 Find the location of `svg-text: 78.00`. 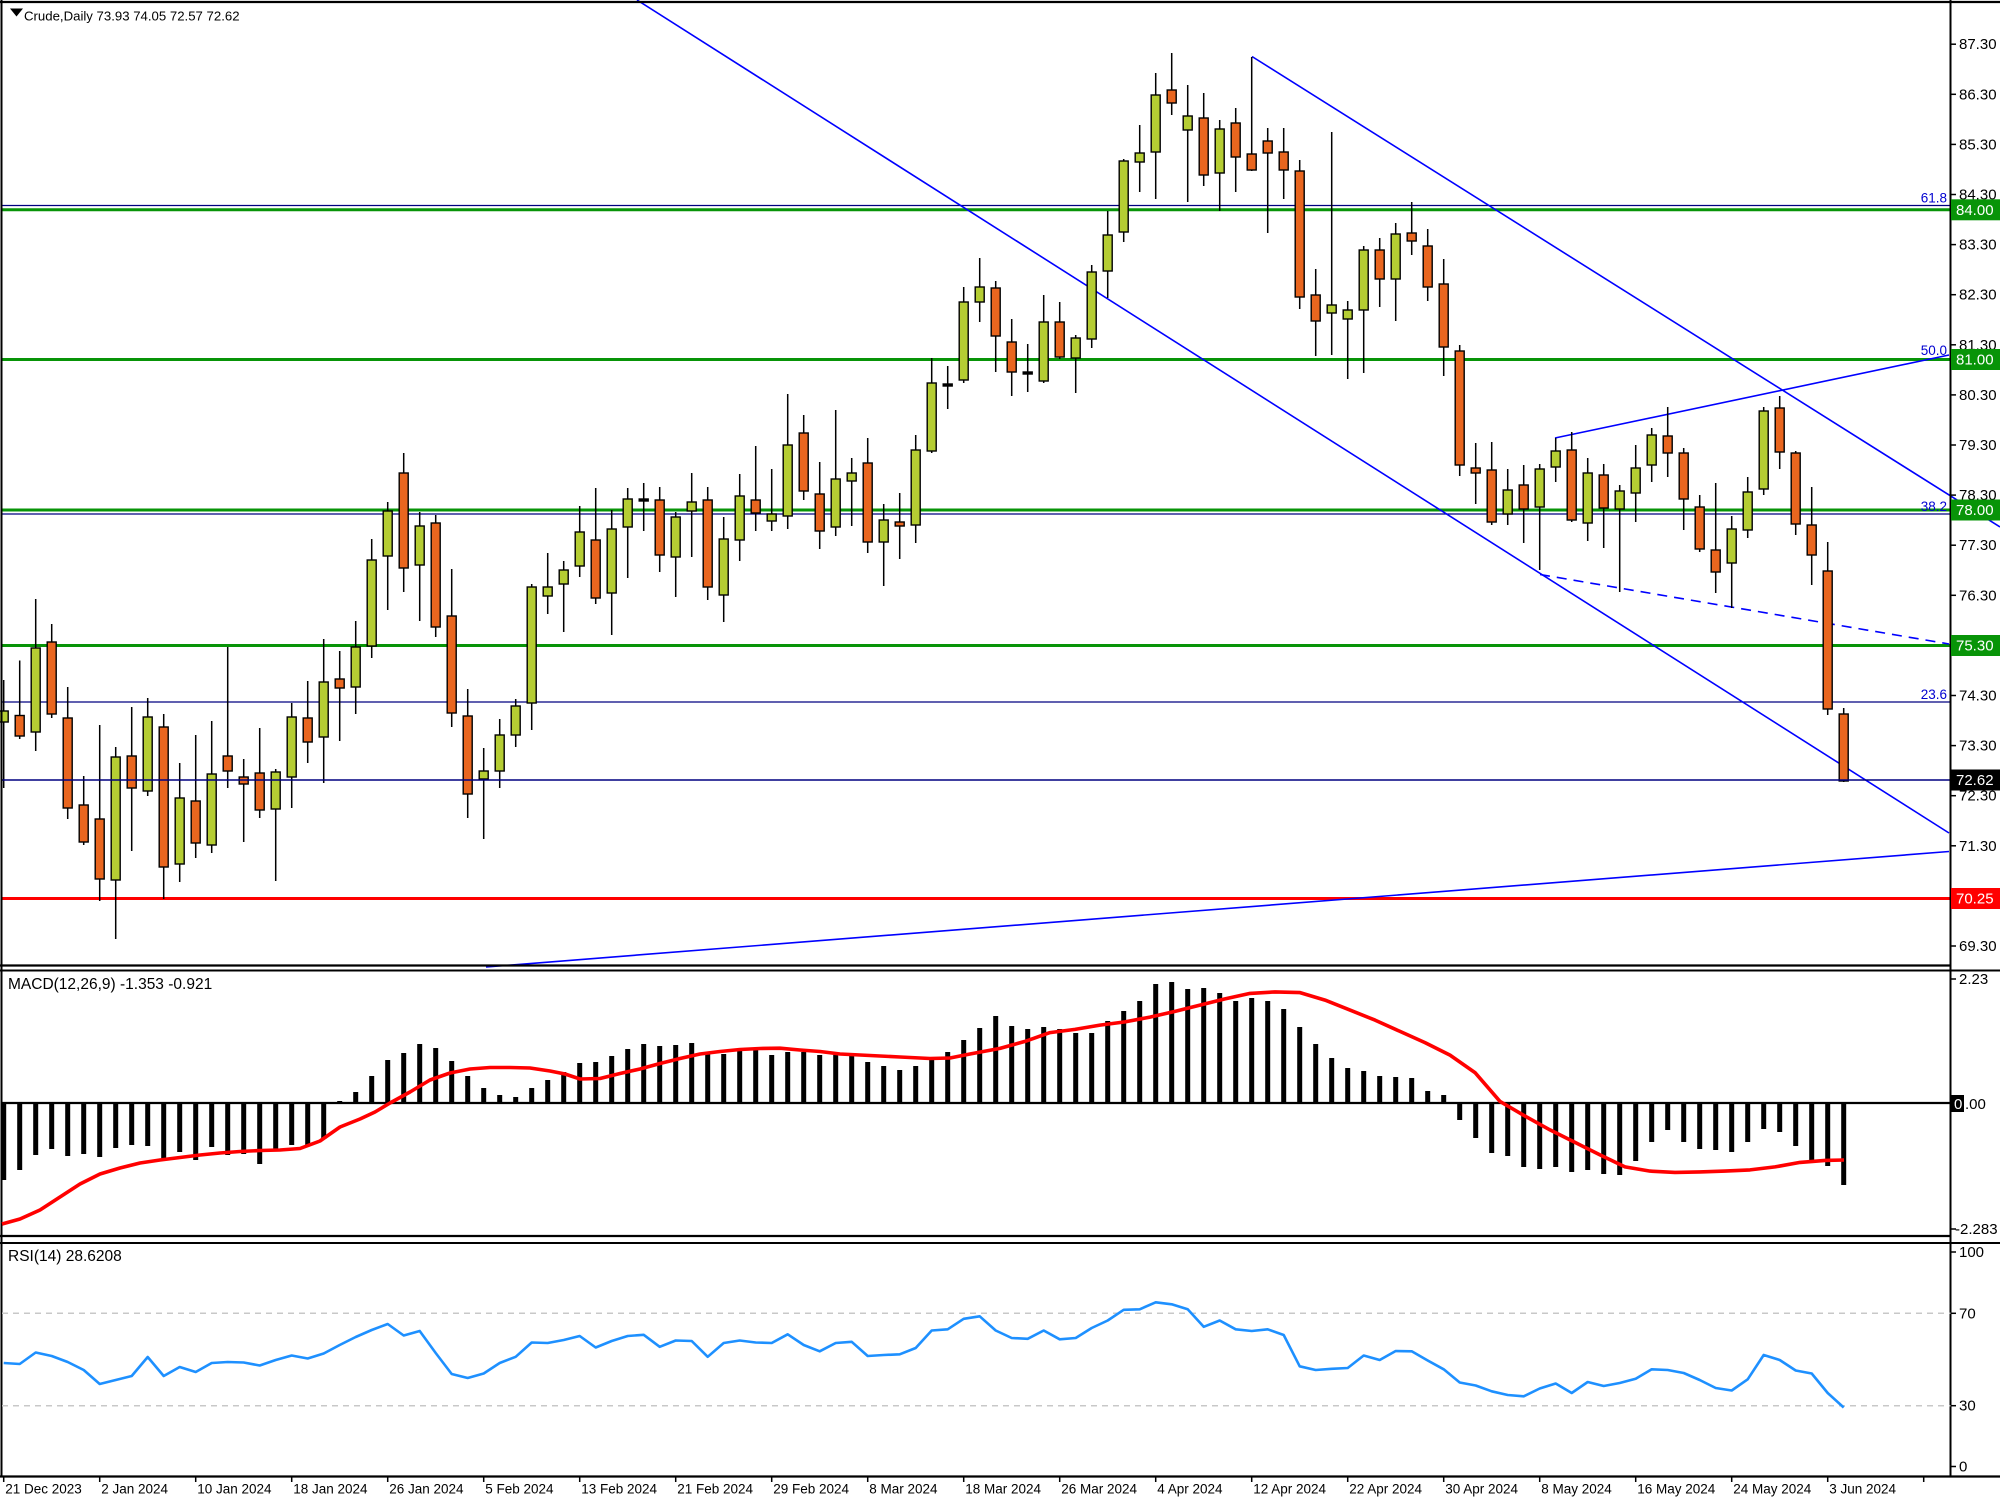

svg-text: 78.00 is located at coordinates (1975, 510).